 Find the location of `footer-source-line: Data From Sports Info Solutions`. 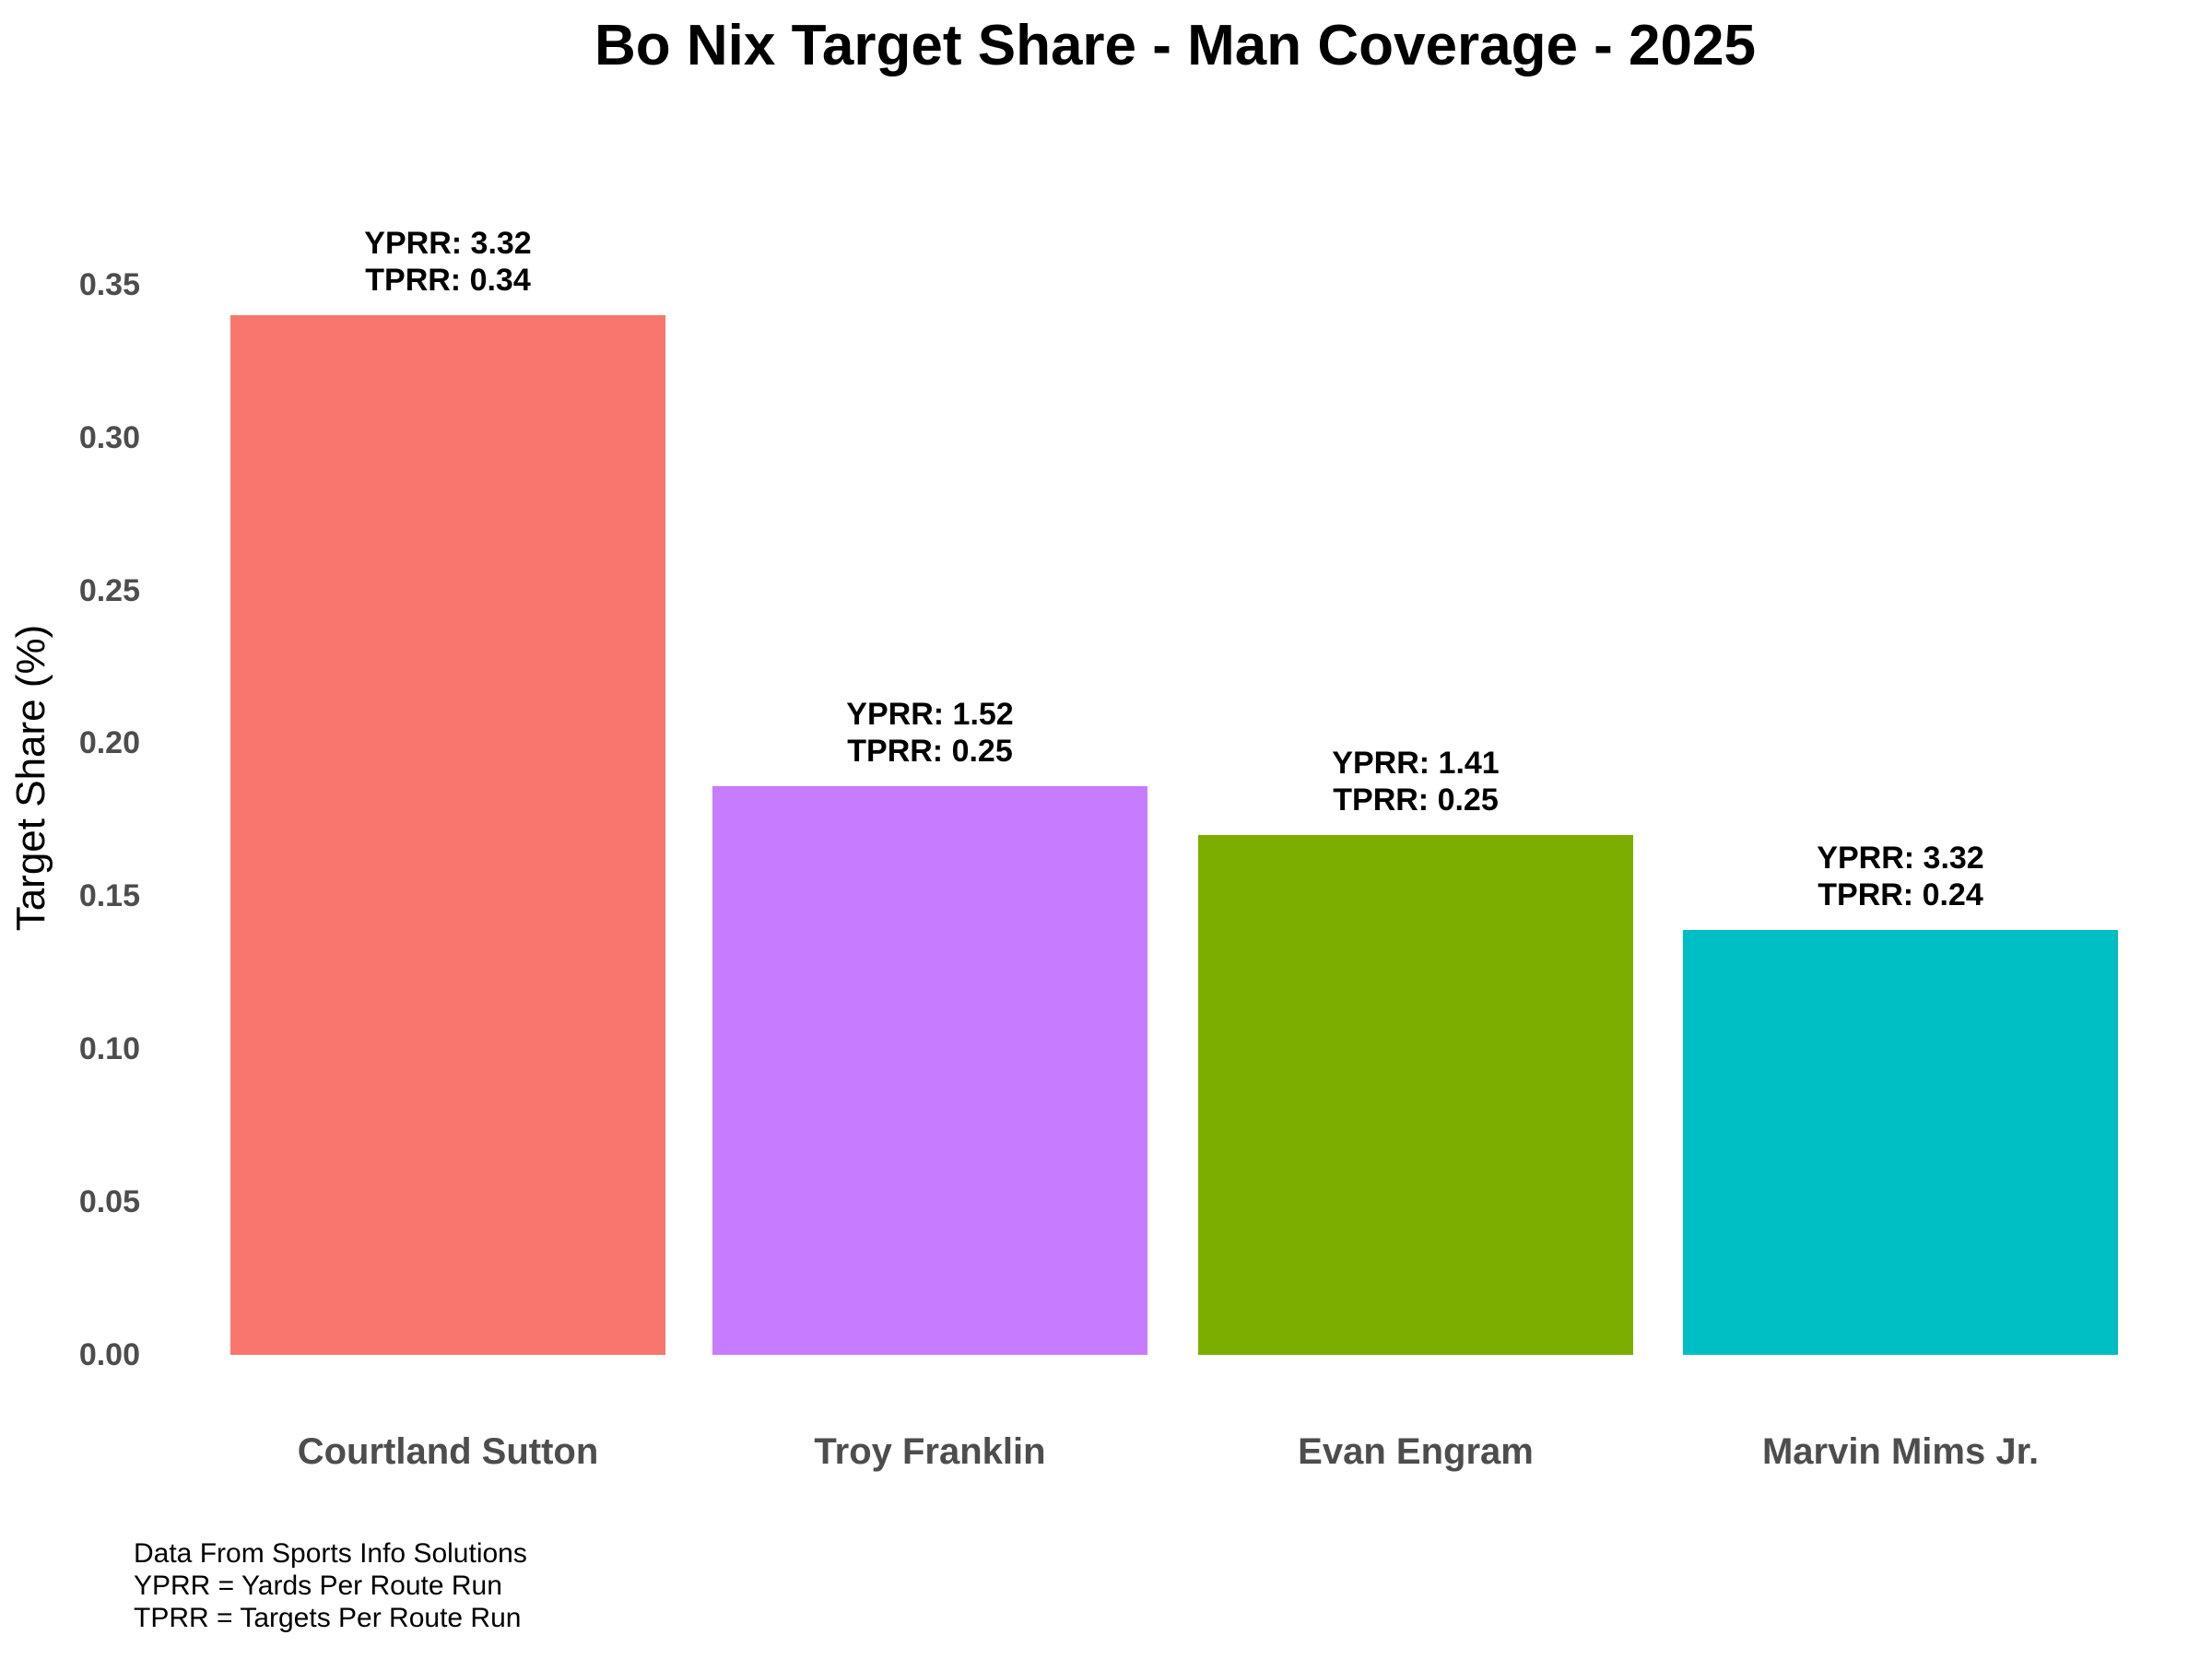

footer-source-line: Data From Sports Info Solutions is located at coordinates (330, 1553).